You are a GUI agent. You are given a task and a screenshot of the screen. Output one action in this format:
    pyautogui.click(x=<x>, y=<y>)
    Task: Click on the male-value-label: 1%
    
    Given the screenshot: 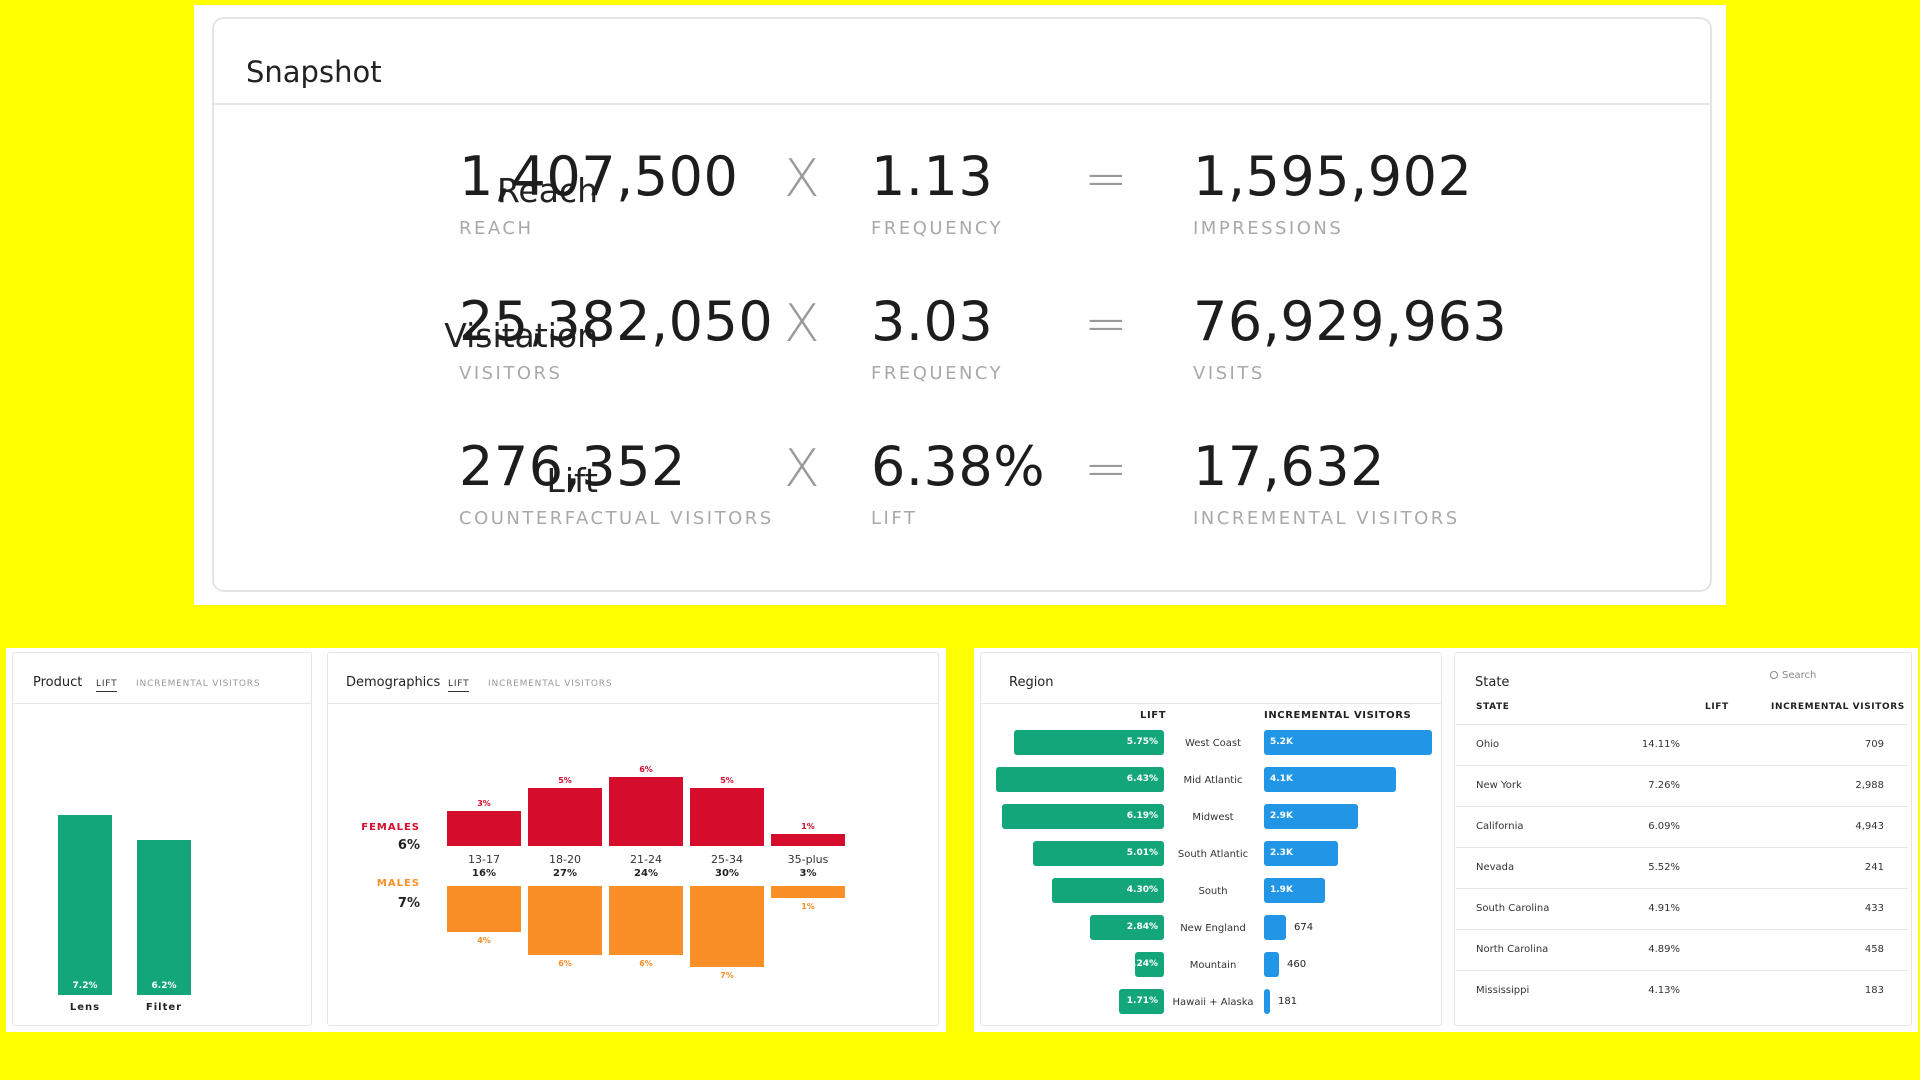 What is the action you would take?
    pyautogui.click(x=808, y=906)
    